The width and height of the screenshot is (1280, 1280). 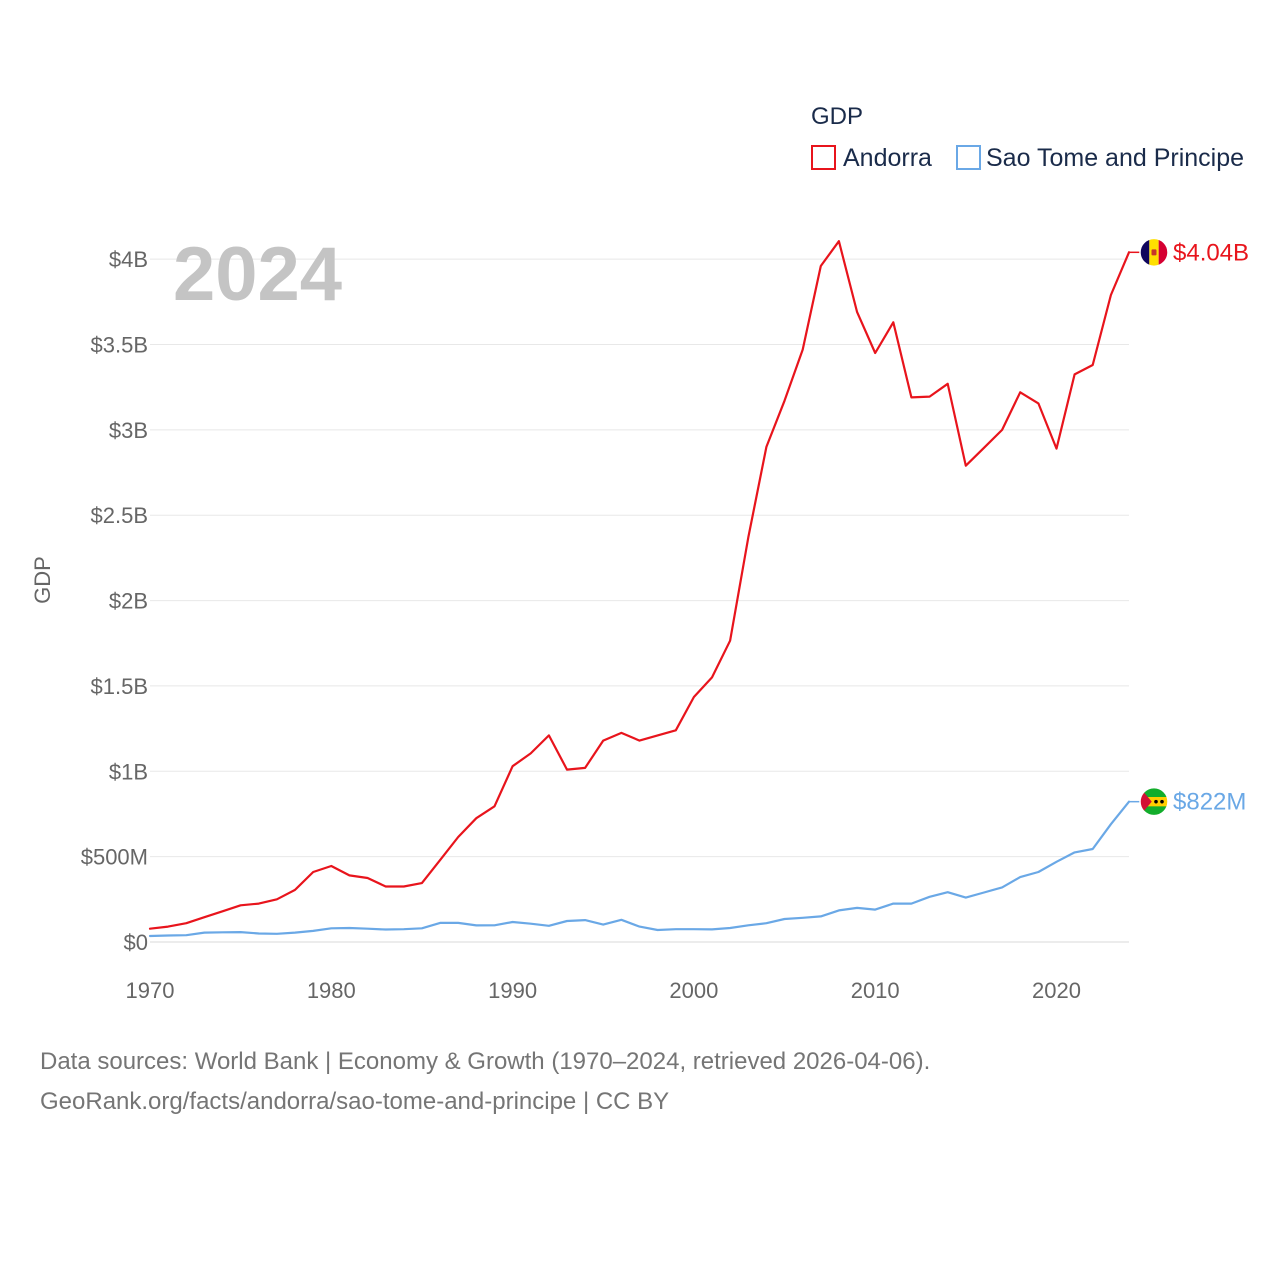 I want to click on x-axis-ticks: 1970 1980 1990 2000 2010 2020, so click(x=603, y=990).